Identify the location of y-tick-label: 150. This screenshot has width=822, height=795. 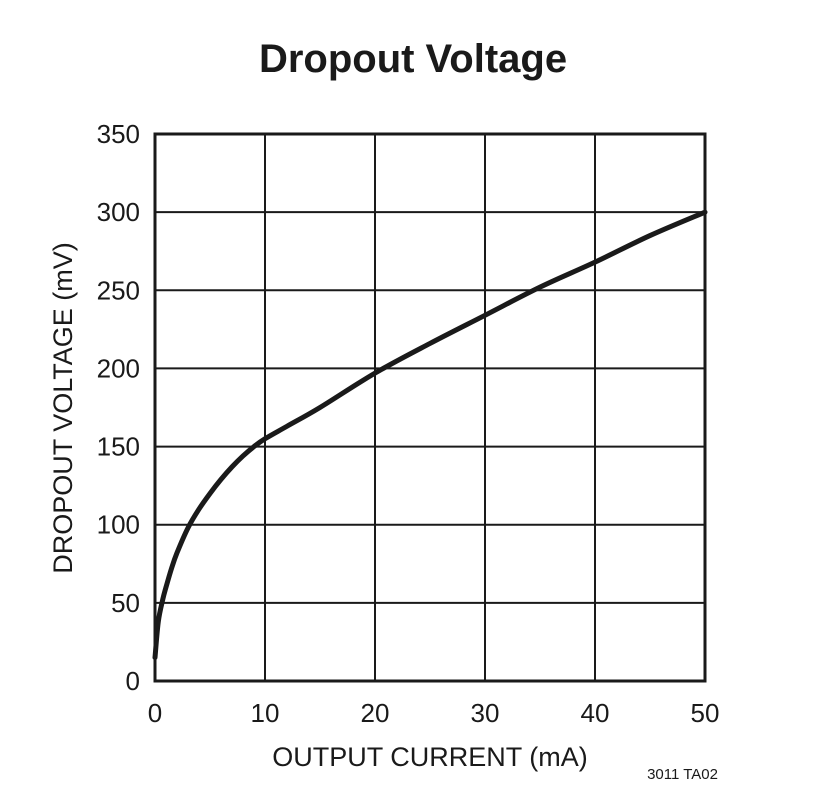
(118, 447).